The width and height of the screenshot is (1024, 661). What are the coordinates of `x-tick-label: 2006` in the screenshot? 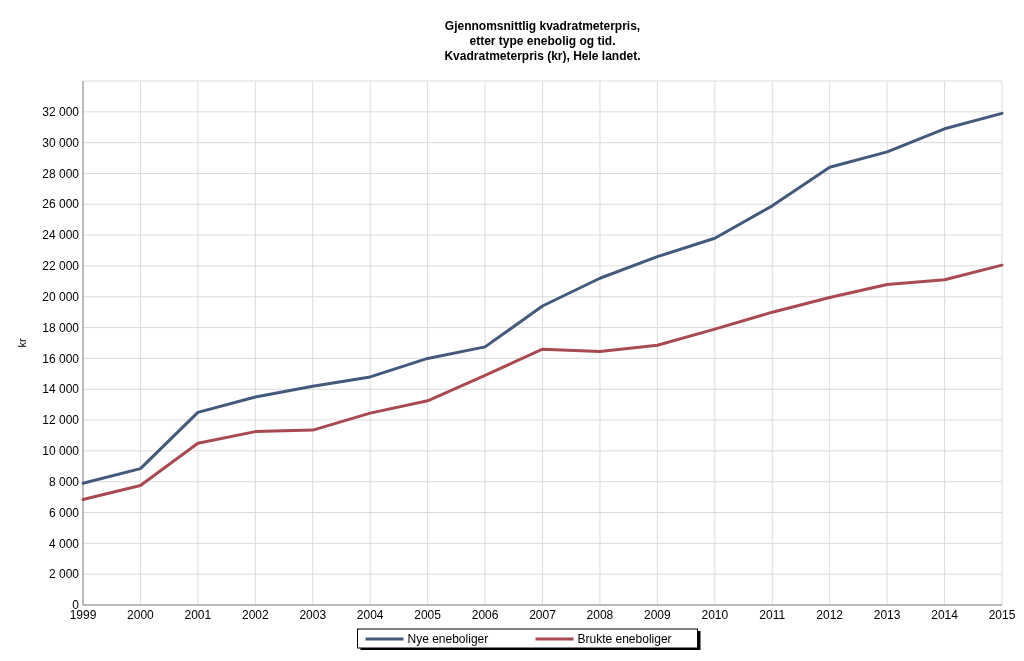 It's located at (485, 615).